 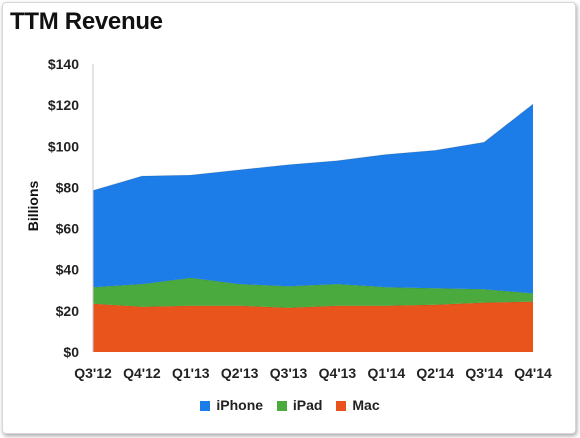 I want to click on y-tick-label: $20, so click(x=68, y=311).